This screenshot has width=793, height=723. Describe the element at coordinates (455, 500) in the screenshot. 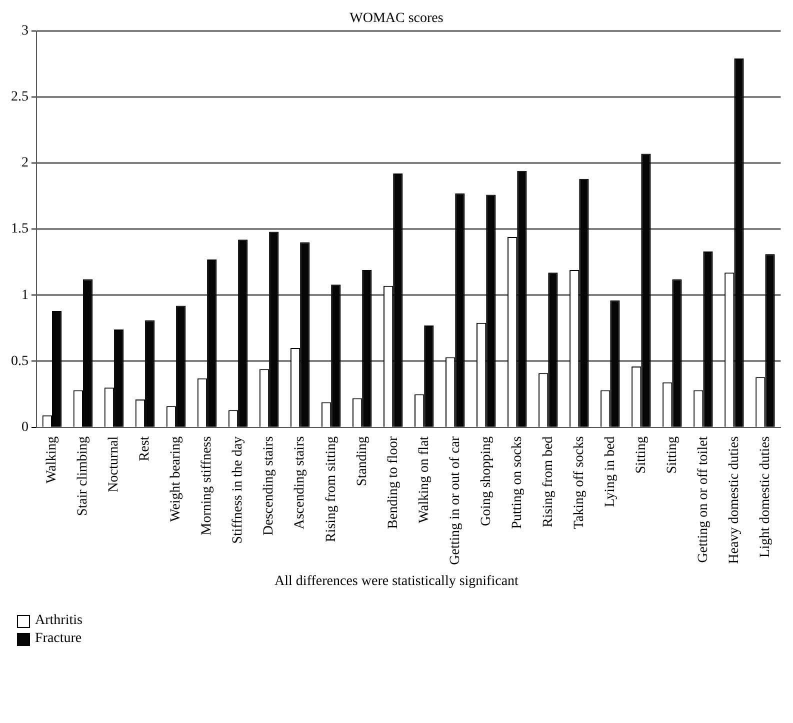

I see `x-tick-label: Getting in or out of car` at that location.